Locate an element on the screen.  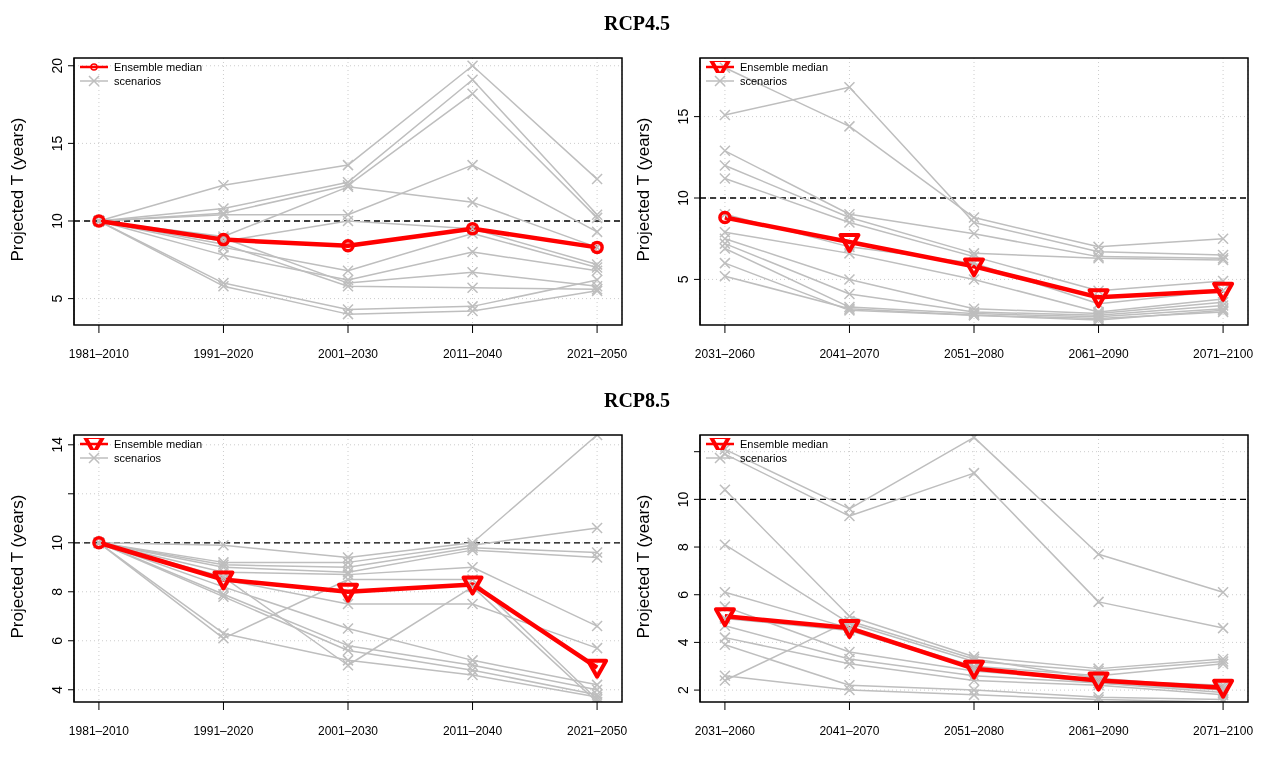
y-tick-label: 14 is located at coordinates (57, 444).